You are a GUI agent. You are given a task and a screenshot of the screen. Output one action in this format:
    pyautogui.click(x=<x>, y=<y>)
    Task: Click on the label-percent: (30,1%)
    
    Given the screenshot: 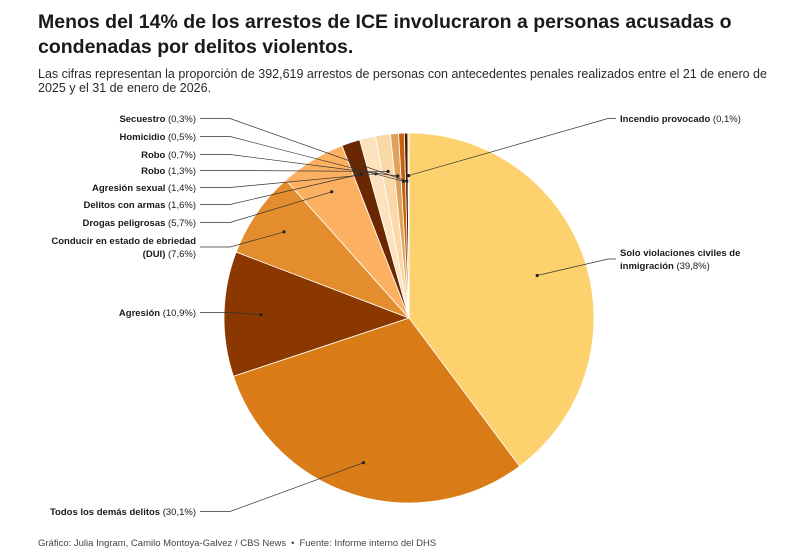 What is the action you would take?
    pyautogui.click(x=178, y=512)
    